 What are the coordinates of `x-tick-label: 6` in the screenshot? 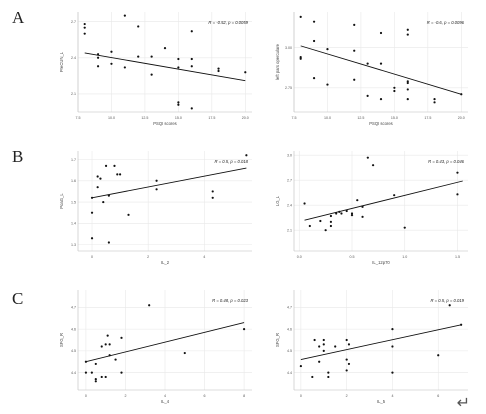 It's located at (438, 396).